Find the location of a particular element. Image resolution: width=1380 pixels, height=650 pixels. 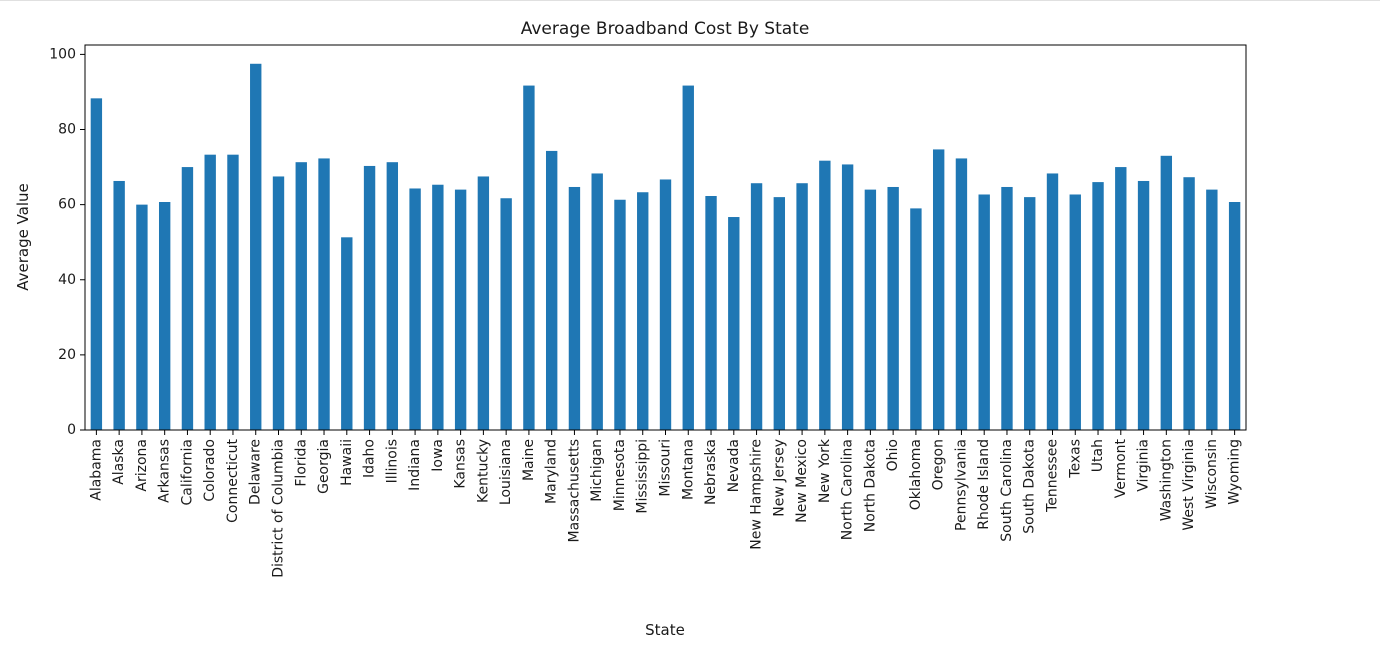

y-tick-label: 0 is located at coordinates (71, 430).